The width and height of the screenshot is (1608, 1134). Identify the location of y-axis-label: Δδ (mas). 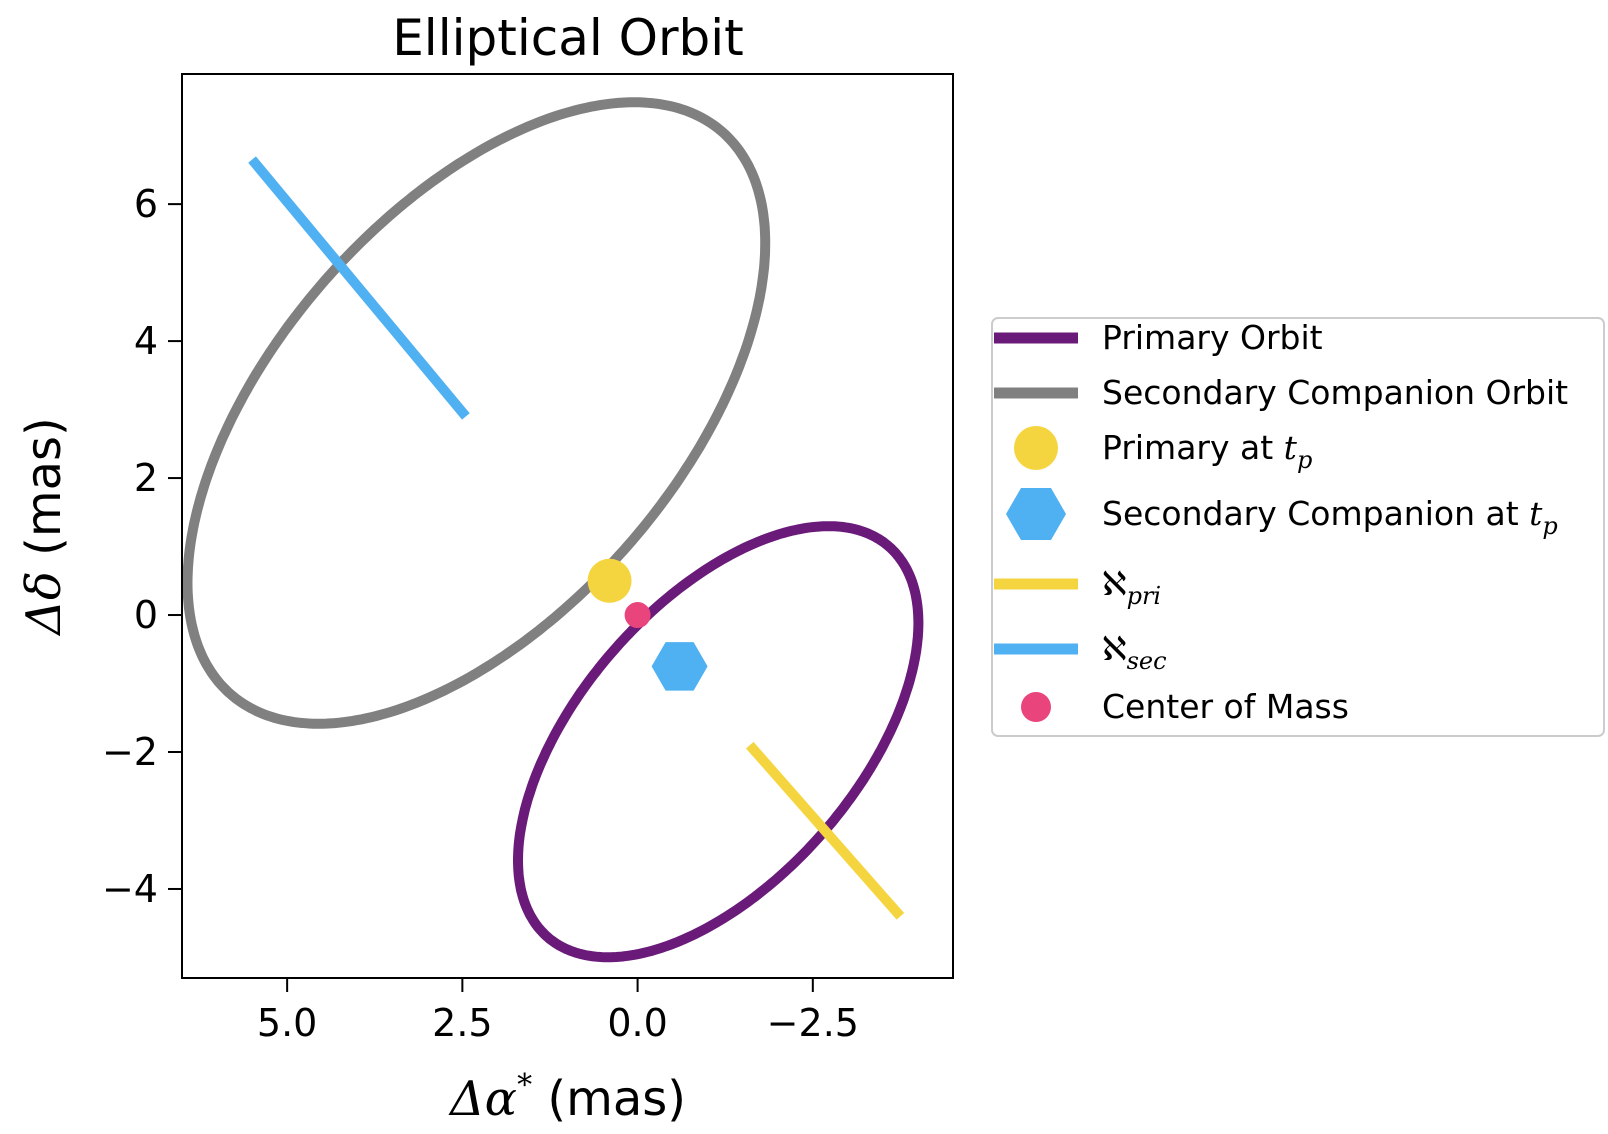
(44, 526).